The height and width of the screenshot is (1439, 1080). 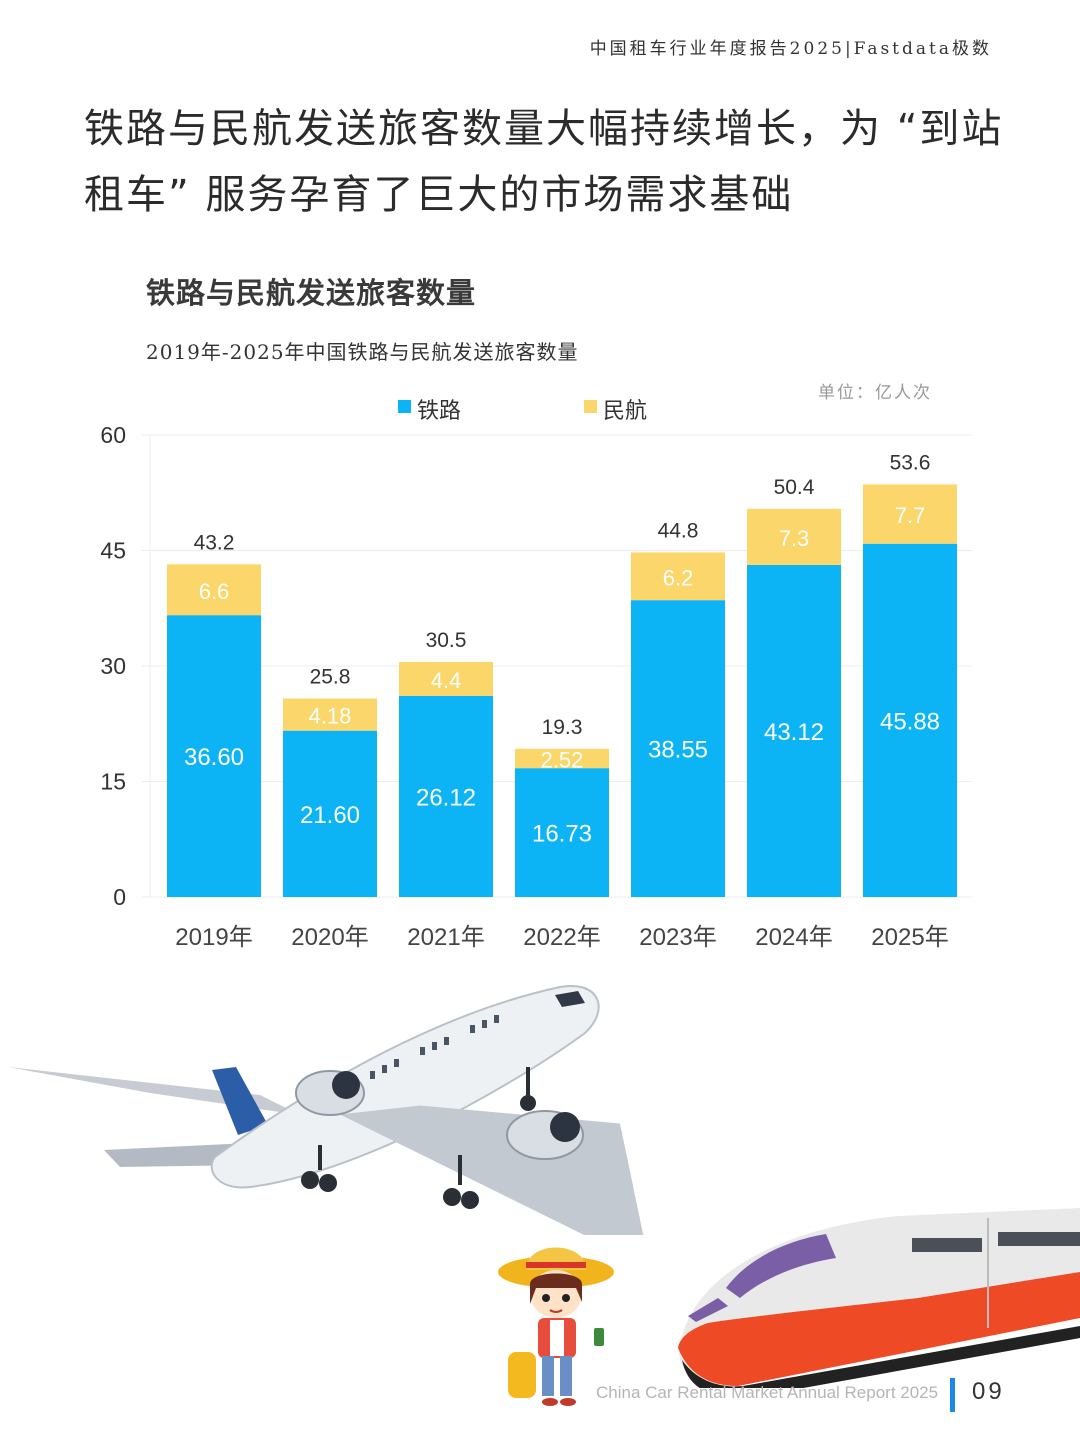 I want to click on air-value-label: 6.2, so click(x=678, y=577).